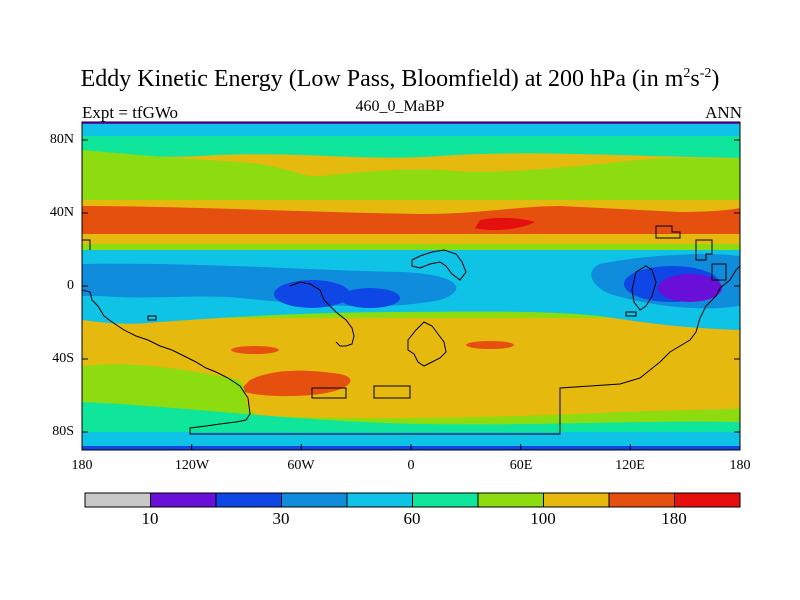  Describe the element at coordinates (370, 298) in the screenshot. I see `atlantic-deep-blue` at that location.